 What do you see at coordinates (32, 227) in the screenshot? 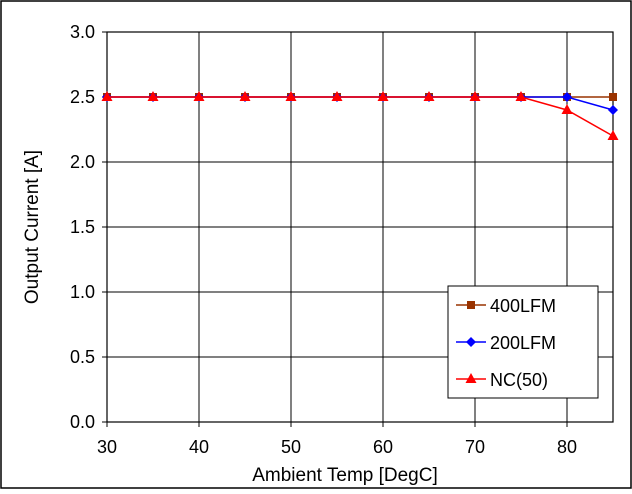
I see `y-axis-label: Output Current [A]` at bounding box center [32, 227].